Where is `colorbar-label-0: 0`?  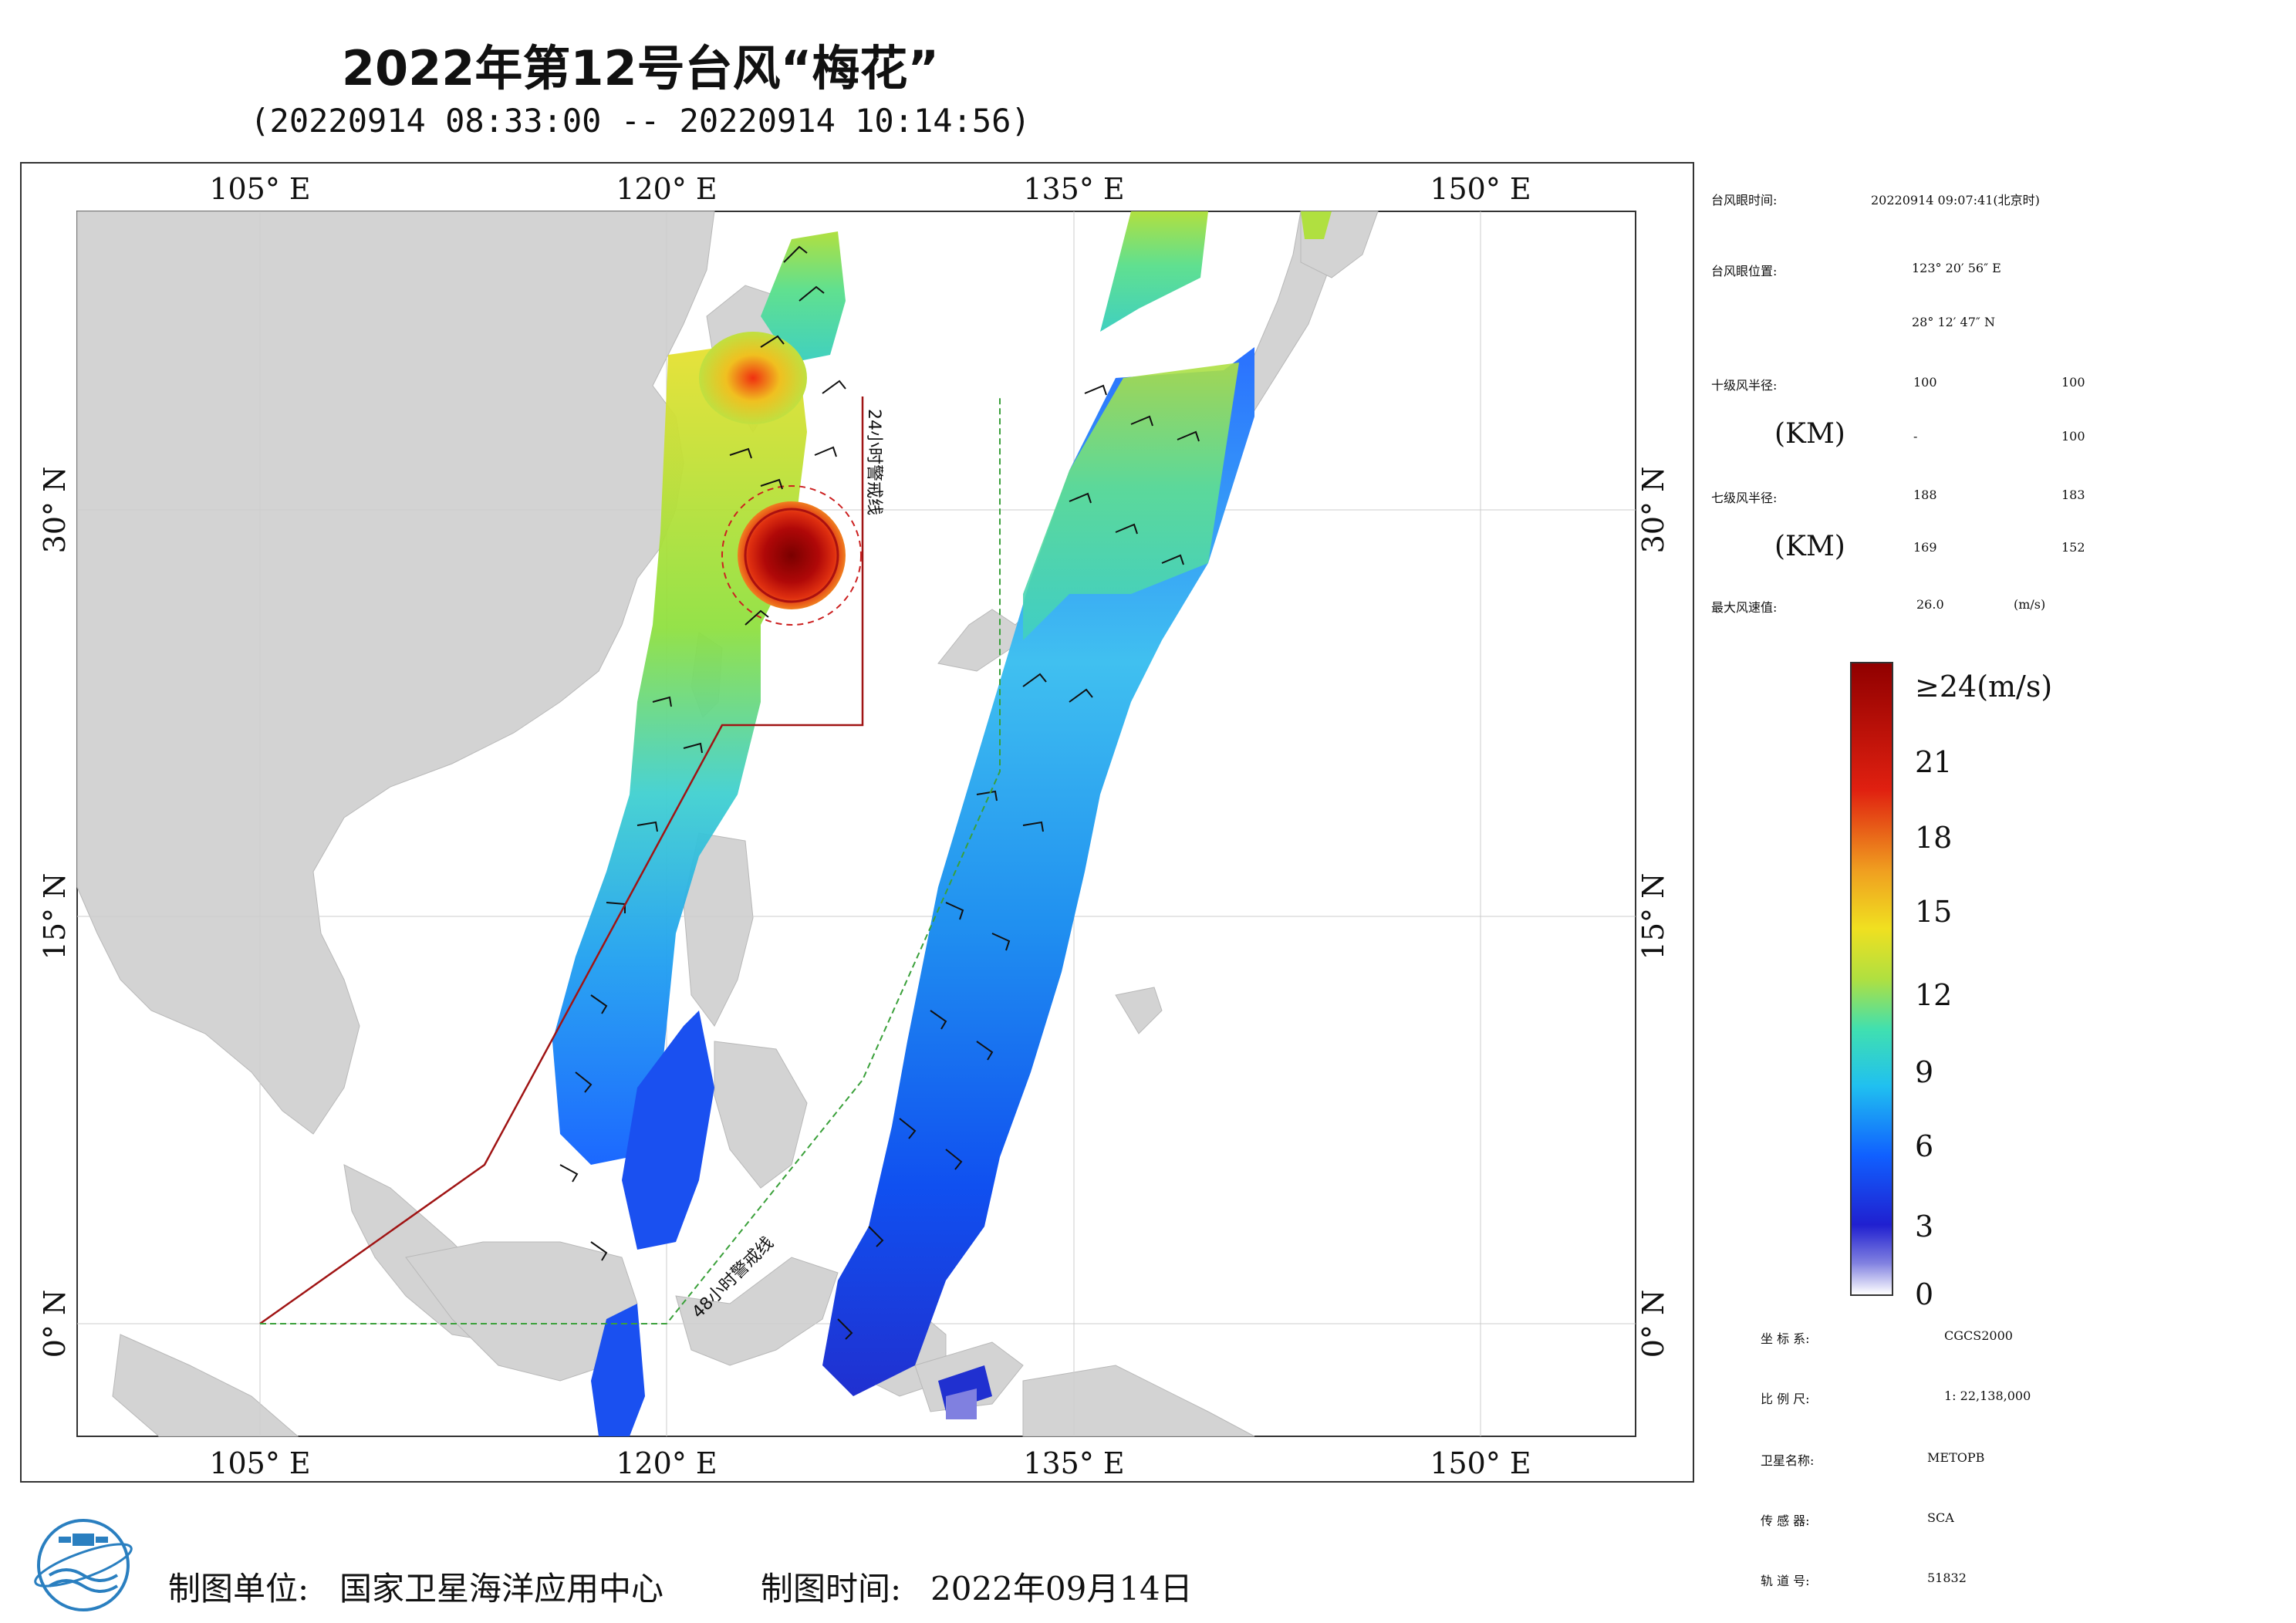
colorbar-label-0: 0 is located at coordinates (1924, 1294).